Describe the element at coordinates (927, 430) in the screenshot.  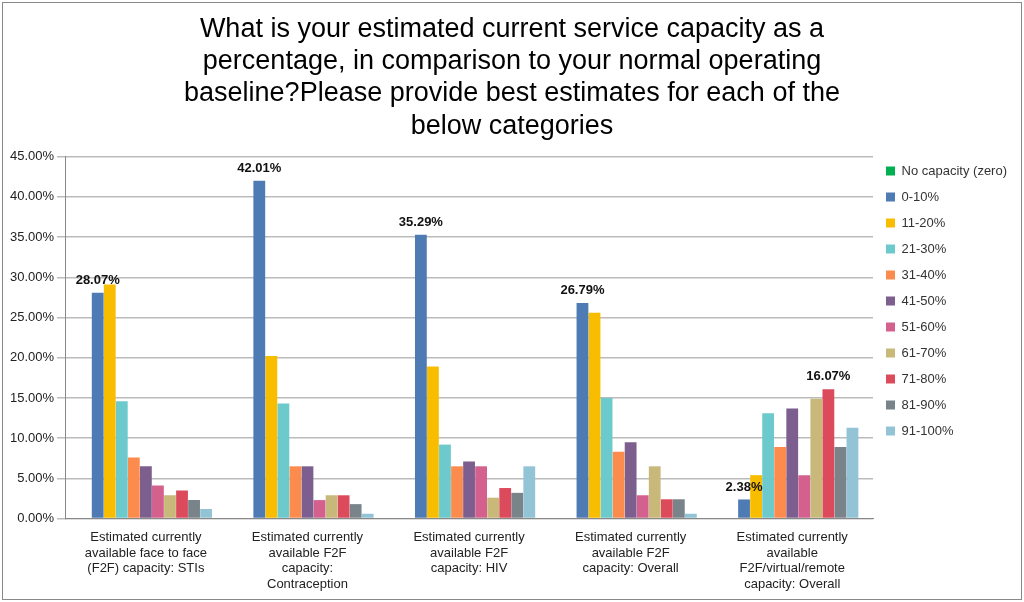
I see `legend-label: 91-100%` at that location.